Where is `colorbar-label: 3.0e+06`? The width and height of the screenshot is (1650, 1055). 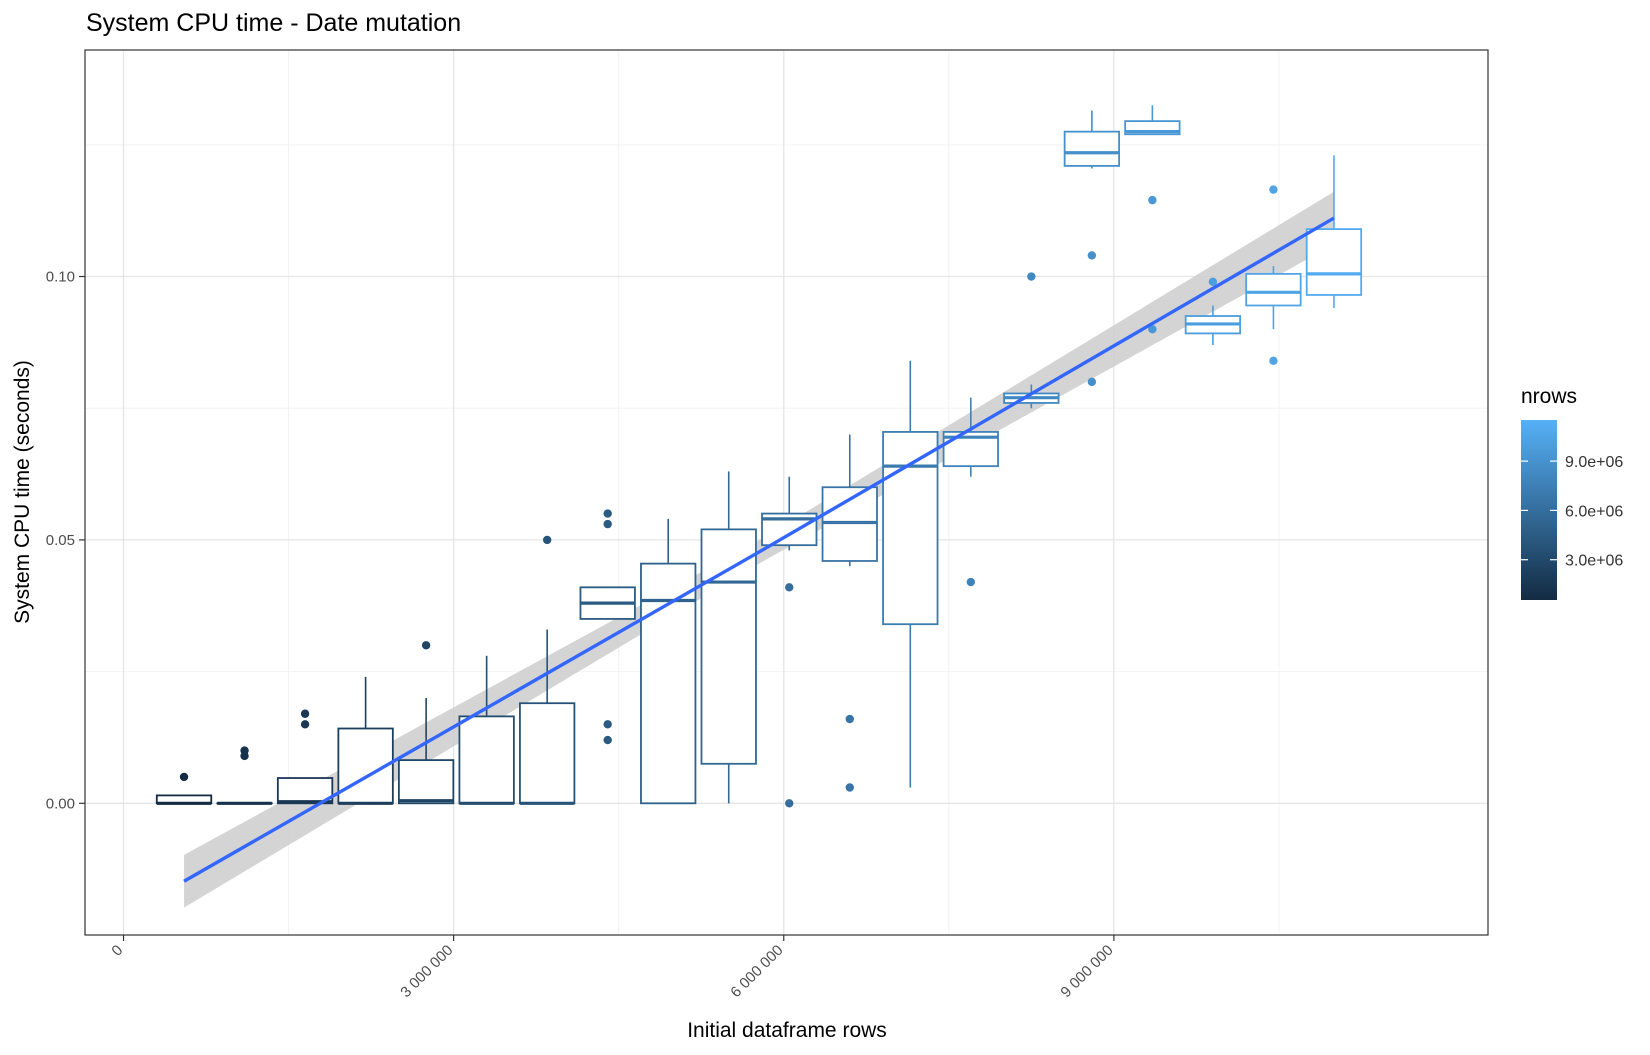
colorbar-label: 3.0e+06 is located at coordinates (1594, 561).